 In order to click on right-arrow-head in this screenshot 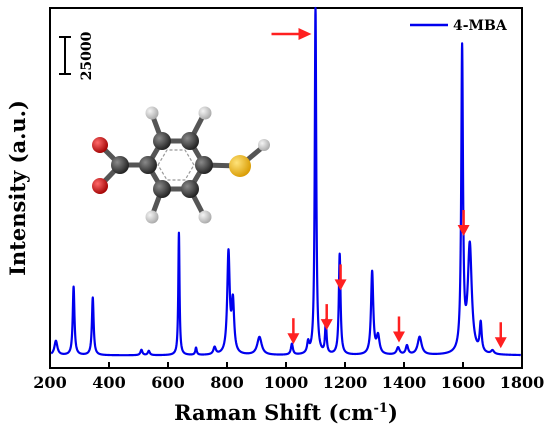, I will do `click(305, 34)`.